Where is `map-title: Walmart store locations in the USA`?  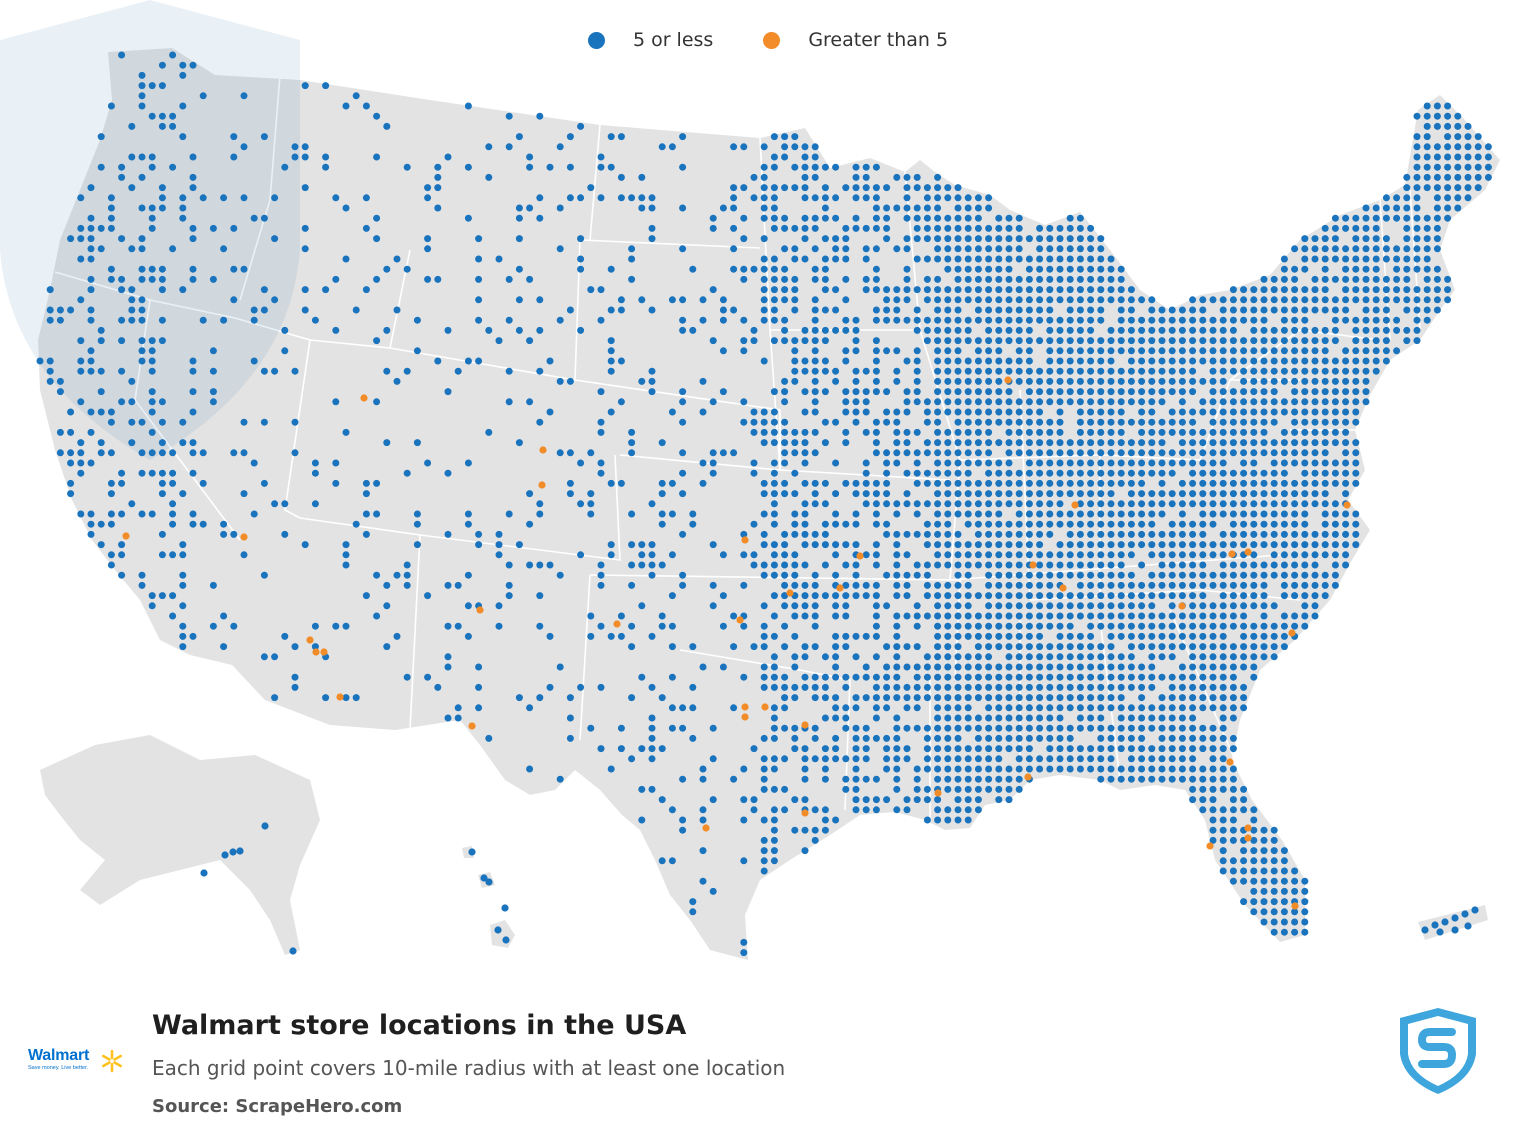 map-title: Walmart store locations in the USA is located at coordinates (419, 1025).